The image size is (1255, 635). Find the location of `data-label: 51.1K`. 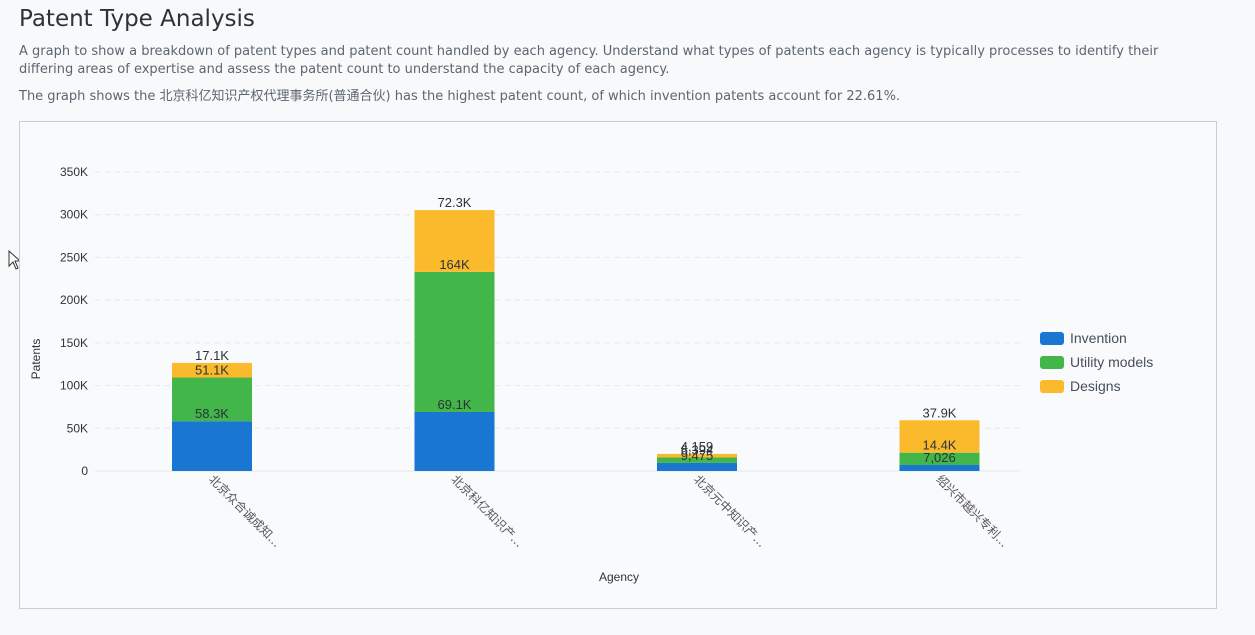

data-label: 51.1K is located at coordinates (212, 370).